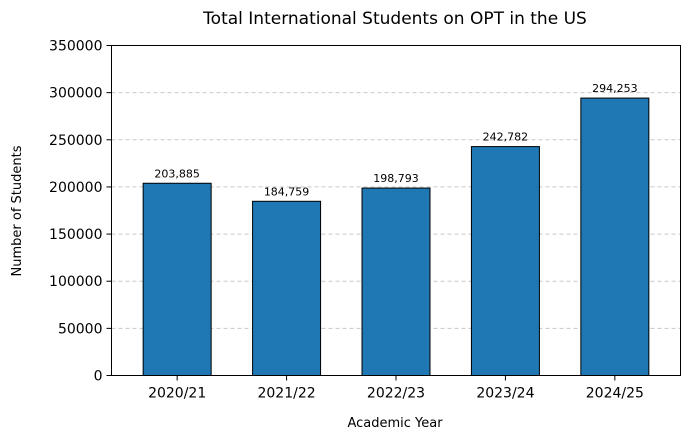  I want to click on bar-value-label: 294,253, so click(615, 88).